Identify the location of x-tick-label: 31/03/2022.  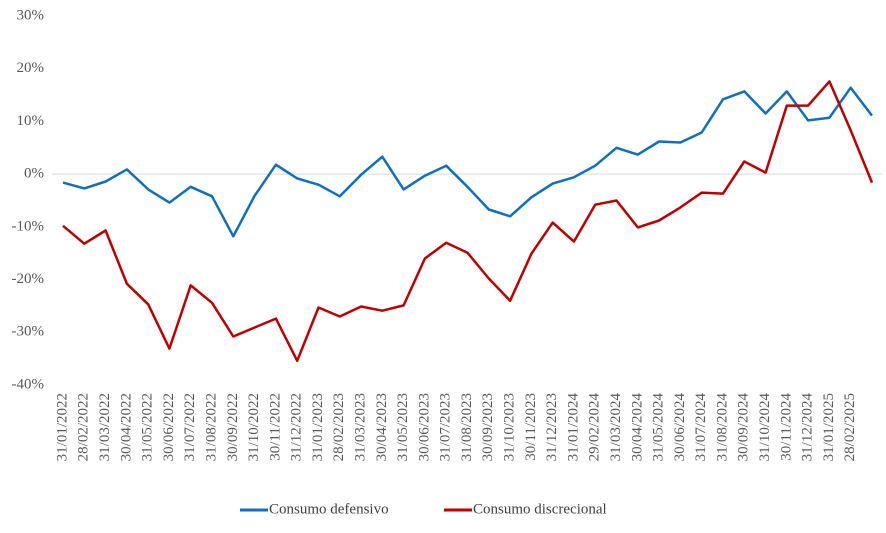
(105, 427).